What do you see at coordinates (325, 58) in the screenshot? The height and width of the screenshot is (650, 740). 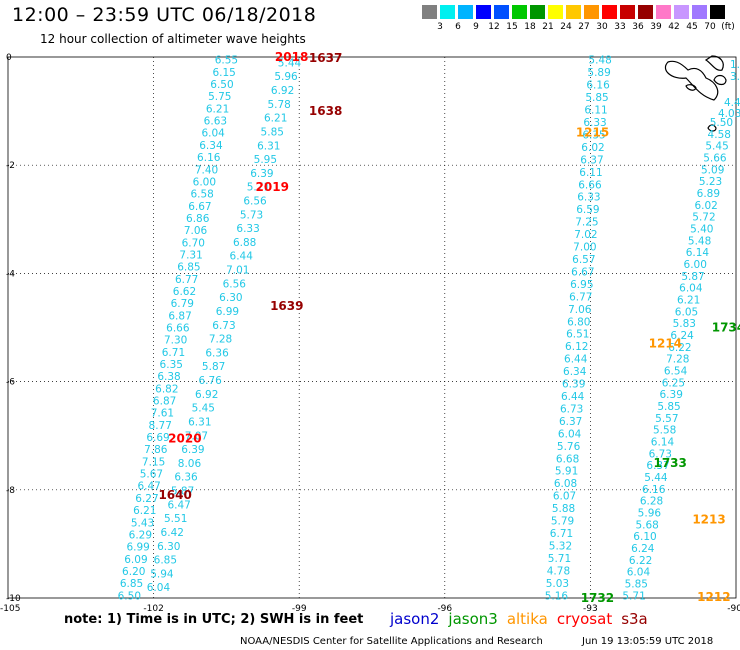 I see `pass-label: 1637` at bounding box center [325, 58].